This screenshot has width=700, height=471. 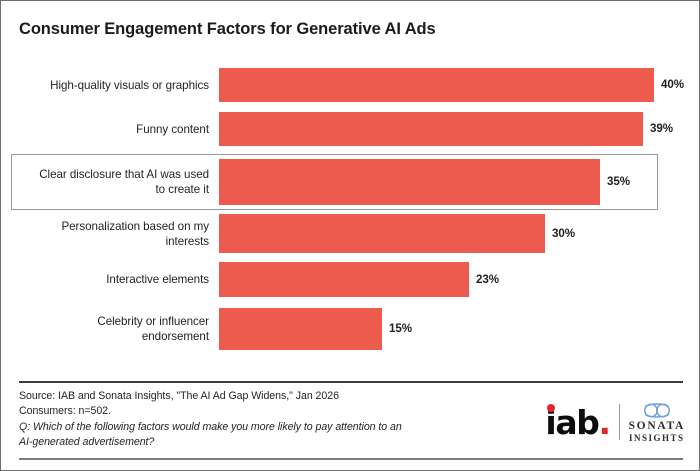 What do you see at coordinates (124, 174) in the screenshot?
I see `bar-row-label-line1: Clear disclosure that AI was used` at bounding box center [124, 174].